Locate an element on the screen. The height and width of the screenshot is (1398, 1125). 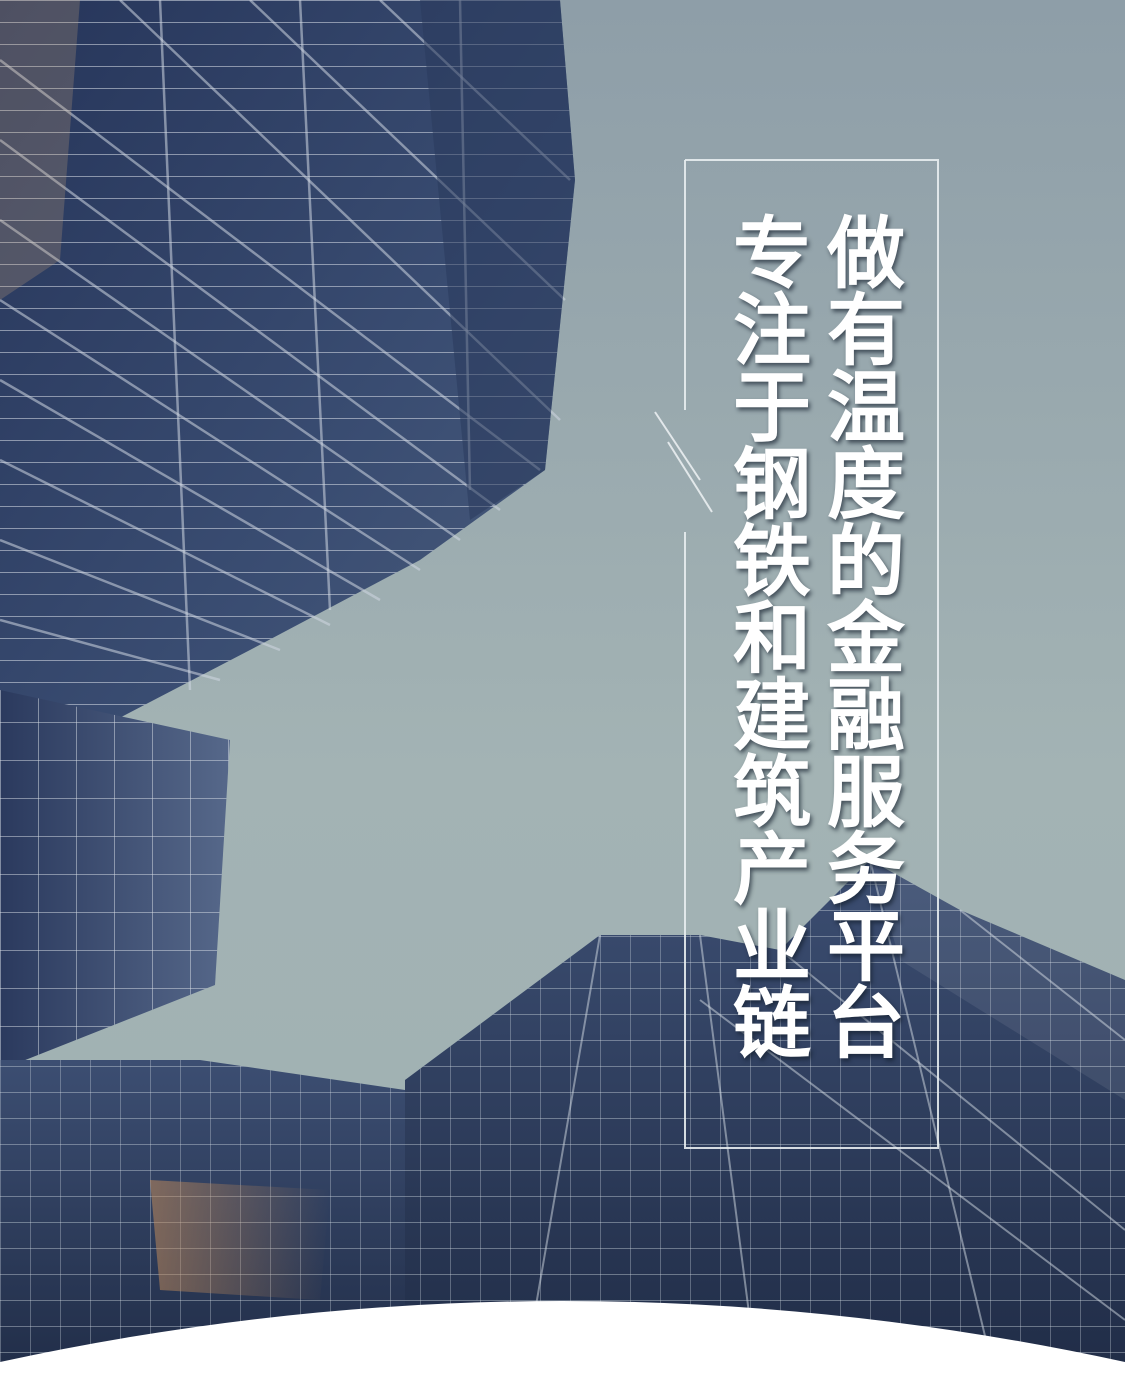
headline-vertical-text: 做有温度的金融服务平台 is located at coordinates (859, 635).